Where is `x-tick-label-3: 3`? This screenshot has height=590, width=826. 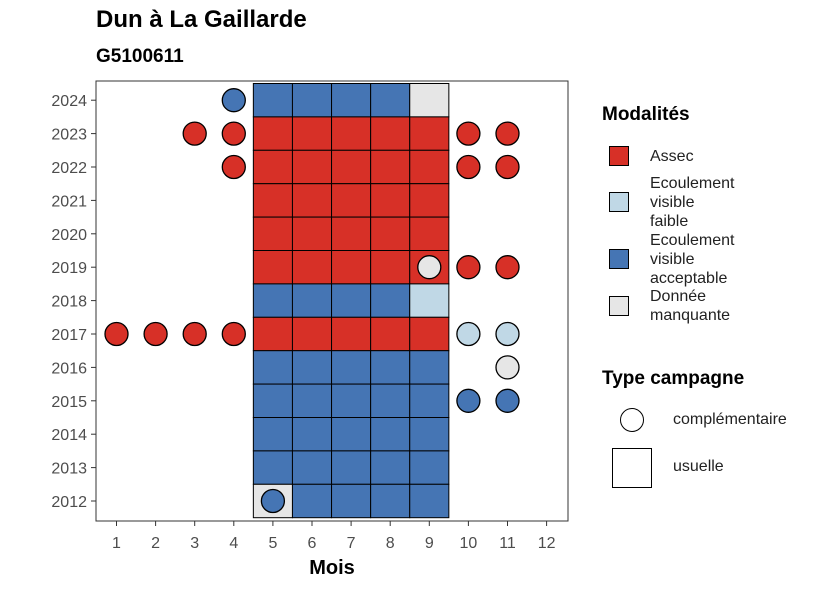
x-tick-label-3: 3 is located at coordinates (194, 543).